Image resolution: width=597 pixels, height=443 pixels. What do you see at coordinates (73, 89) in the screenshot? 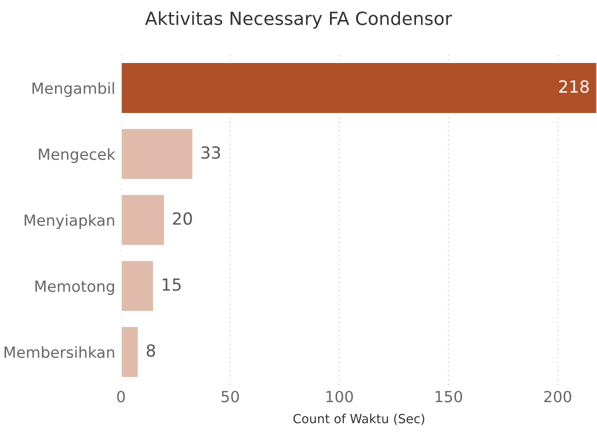
I see `y-tick-label: Mengambil` at bounding box center [73, 89].